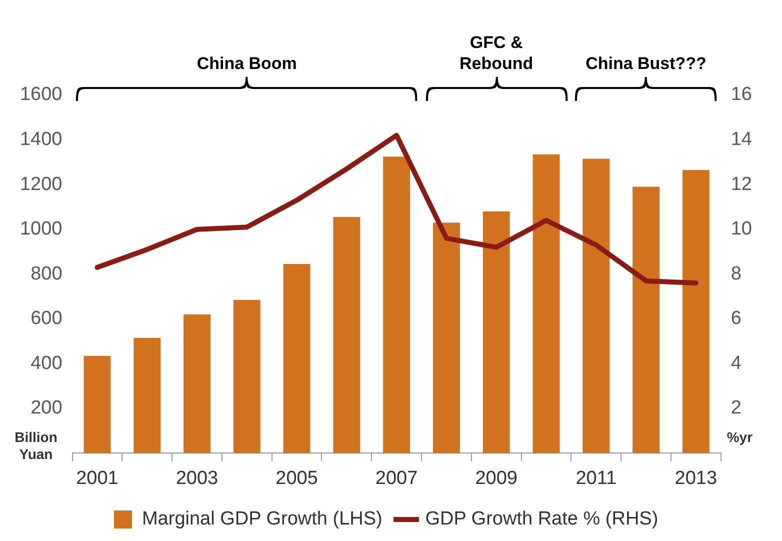  What do you see at coordinates (41, 95) in the screenshot?
I see `y-tick-label: 1600` at bounding box center [41, 95].